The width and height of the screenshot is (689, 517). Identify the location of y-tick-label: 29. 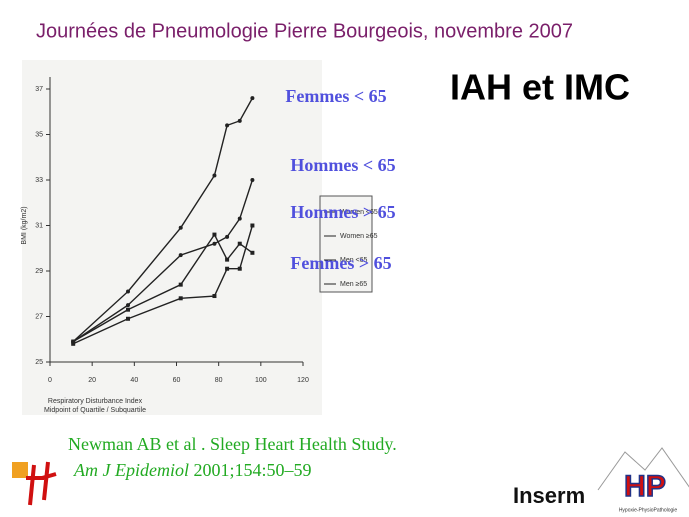
(39, 271).